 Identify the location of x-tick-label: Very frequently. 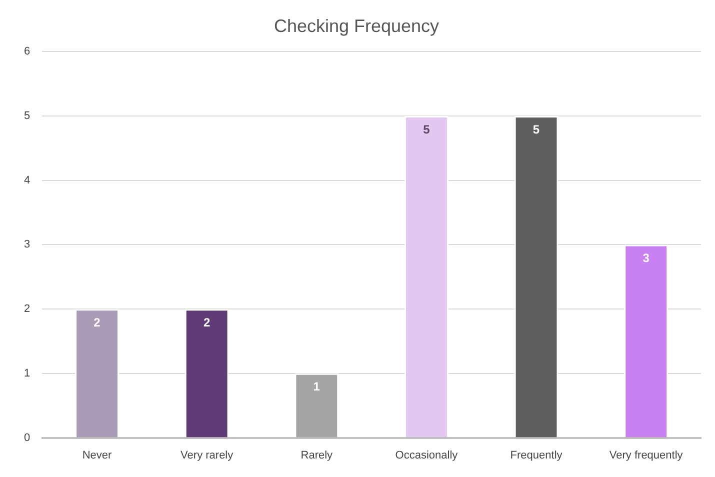
(646, 455).